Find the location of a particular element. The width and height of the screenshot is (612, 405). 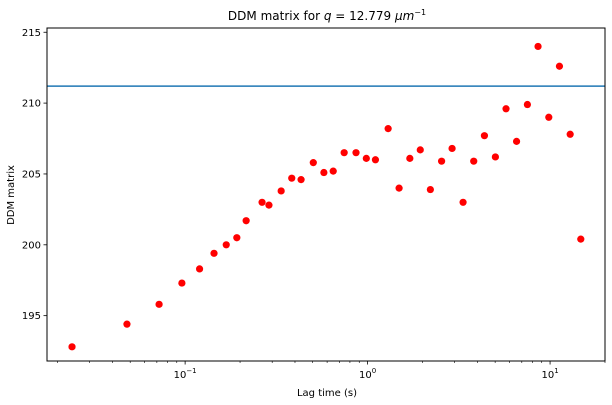

x-tick-label: 10⁻¹ is located at coordinates (185, 374).